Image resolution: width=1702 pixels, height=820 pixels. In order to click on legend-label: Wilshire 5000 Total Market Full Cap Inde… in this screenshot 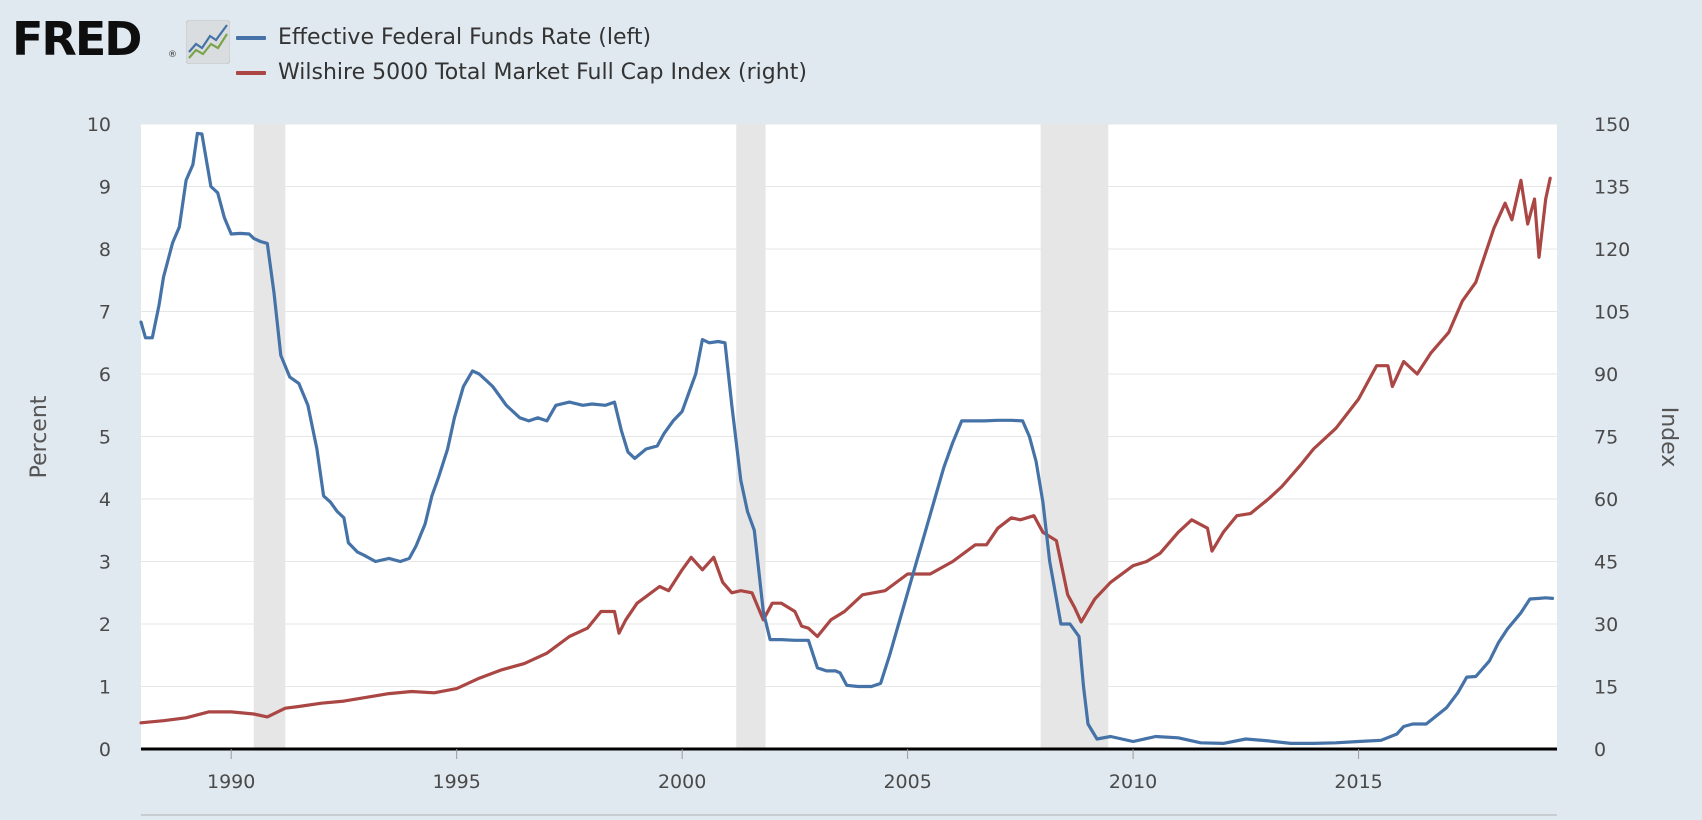, I will do `click(542, 72)`.